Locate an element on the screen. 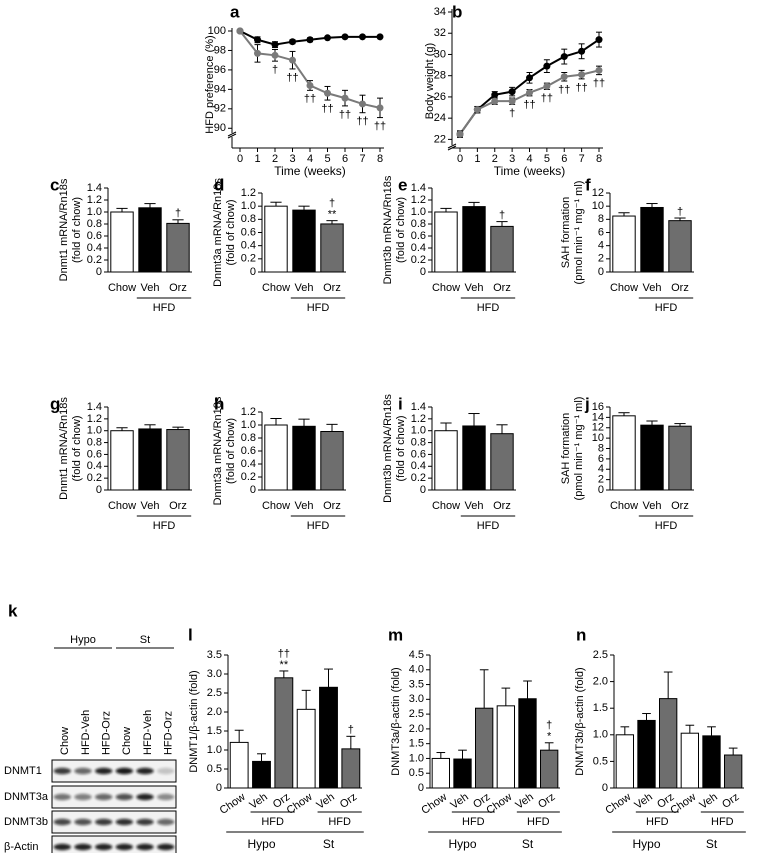  axis-break-mark is located at coordinates (232, 136).